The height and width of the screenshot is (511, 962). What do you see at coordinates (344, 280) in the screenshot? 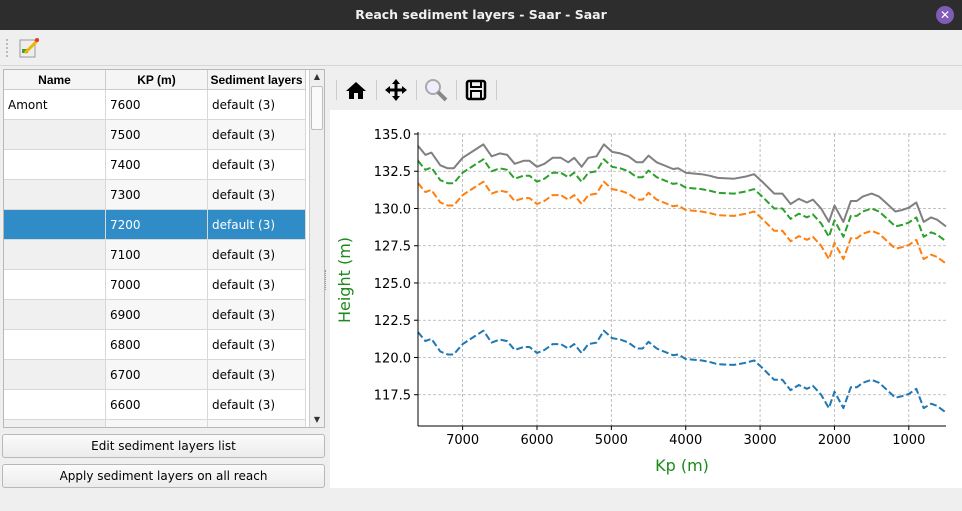
I see `y-axis-label: Height (m)` at bounding box center [344, 280].